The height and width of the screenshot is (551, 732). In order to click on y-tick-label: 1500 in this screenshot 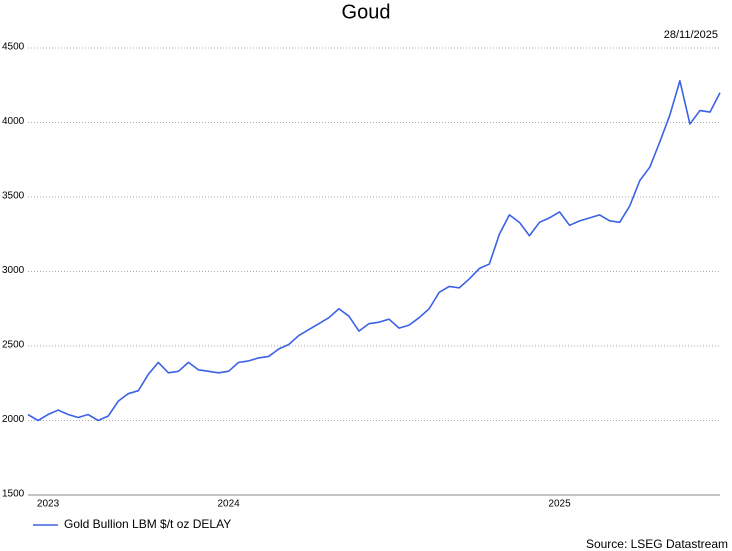, I will do `click(13, 494)`.